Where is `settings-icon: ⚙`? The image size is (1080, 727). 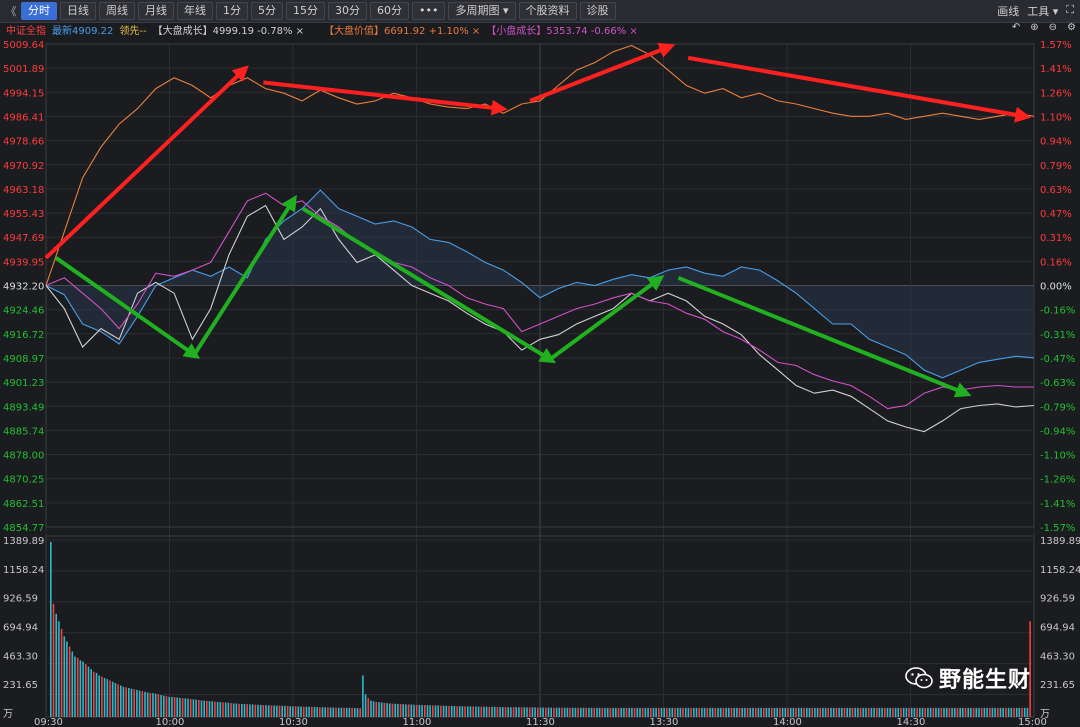
settings-icon: ⚙ is located at coordinates (1071, 27).